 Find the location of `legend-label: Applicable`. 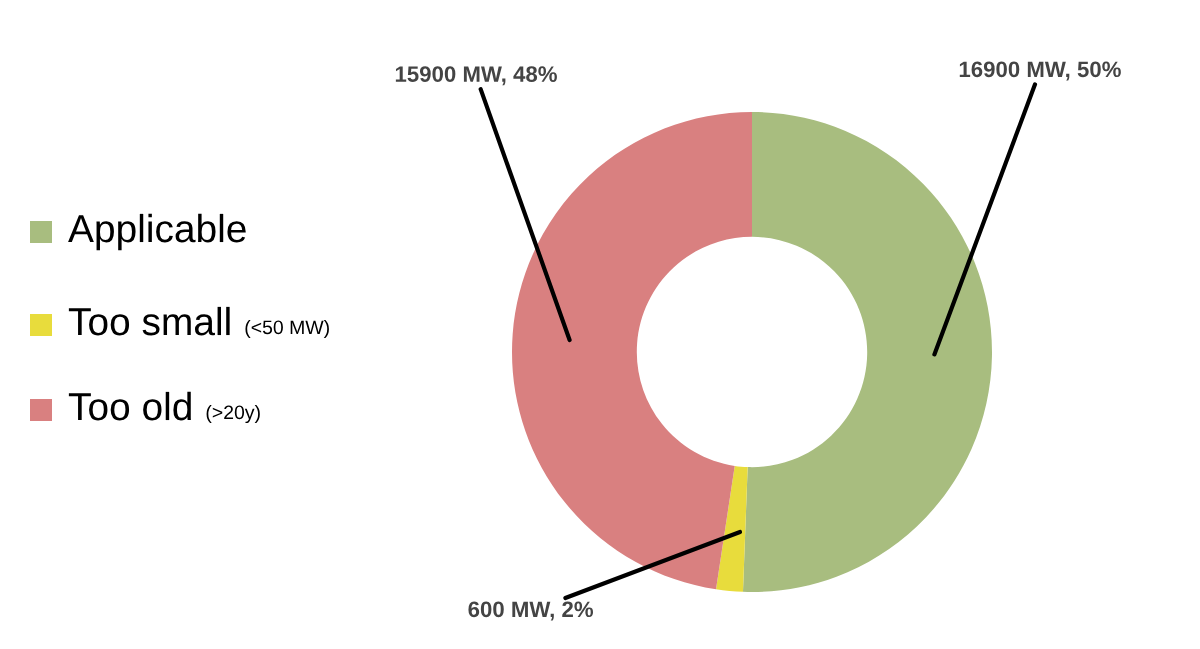

legend-label: Applicable is located at coordinates (157, 232).